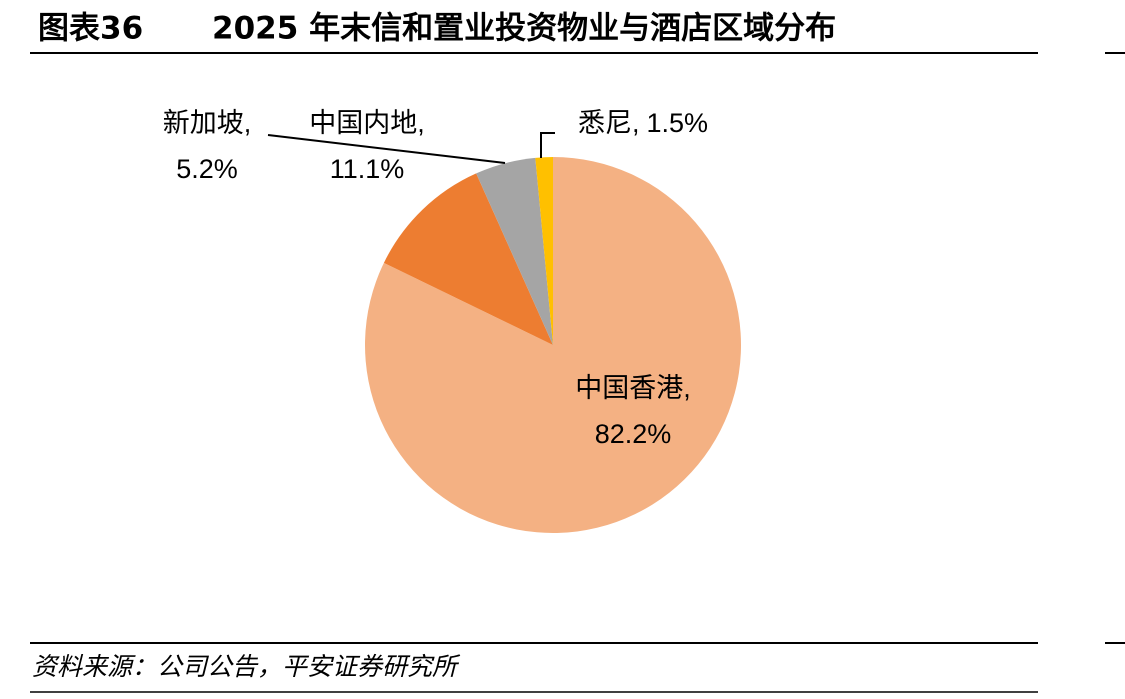 Image resolution: width=1125 pixels, height=699 pixels. Describe the element at coordinates (643, 123) in the screenshot. I see `slice-label: 悉尼, 1.5%` at that location.